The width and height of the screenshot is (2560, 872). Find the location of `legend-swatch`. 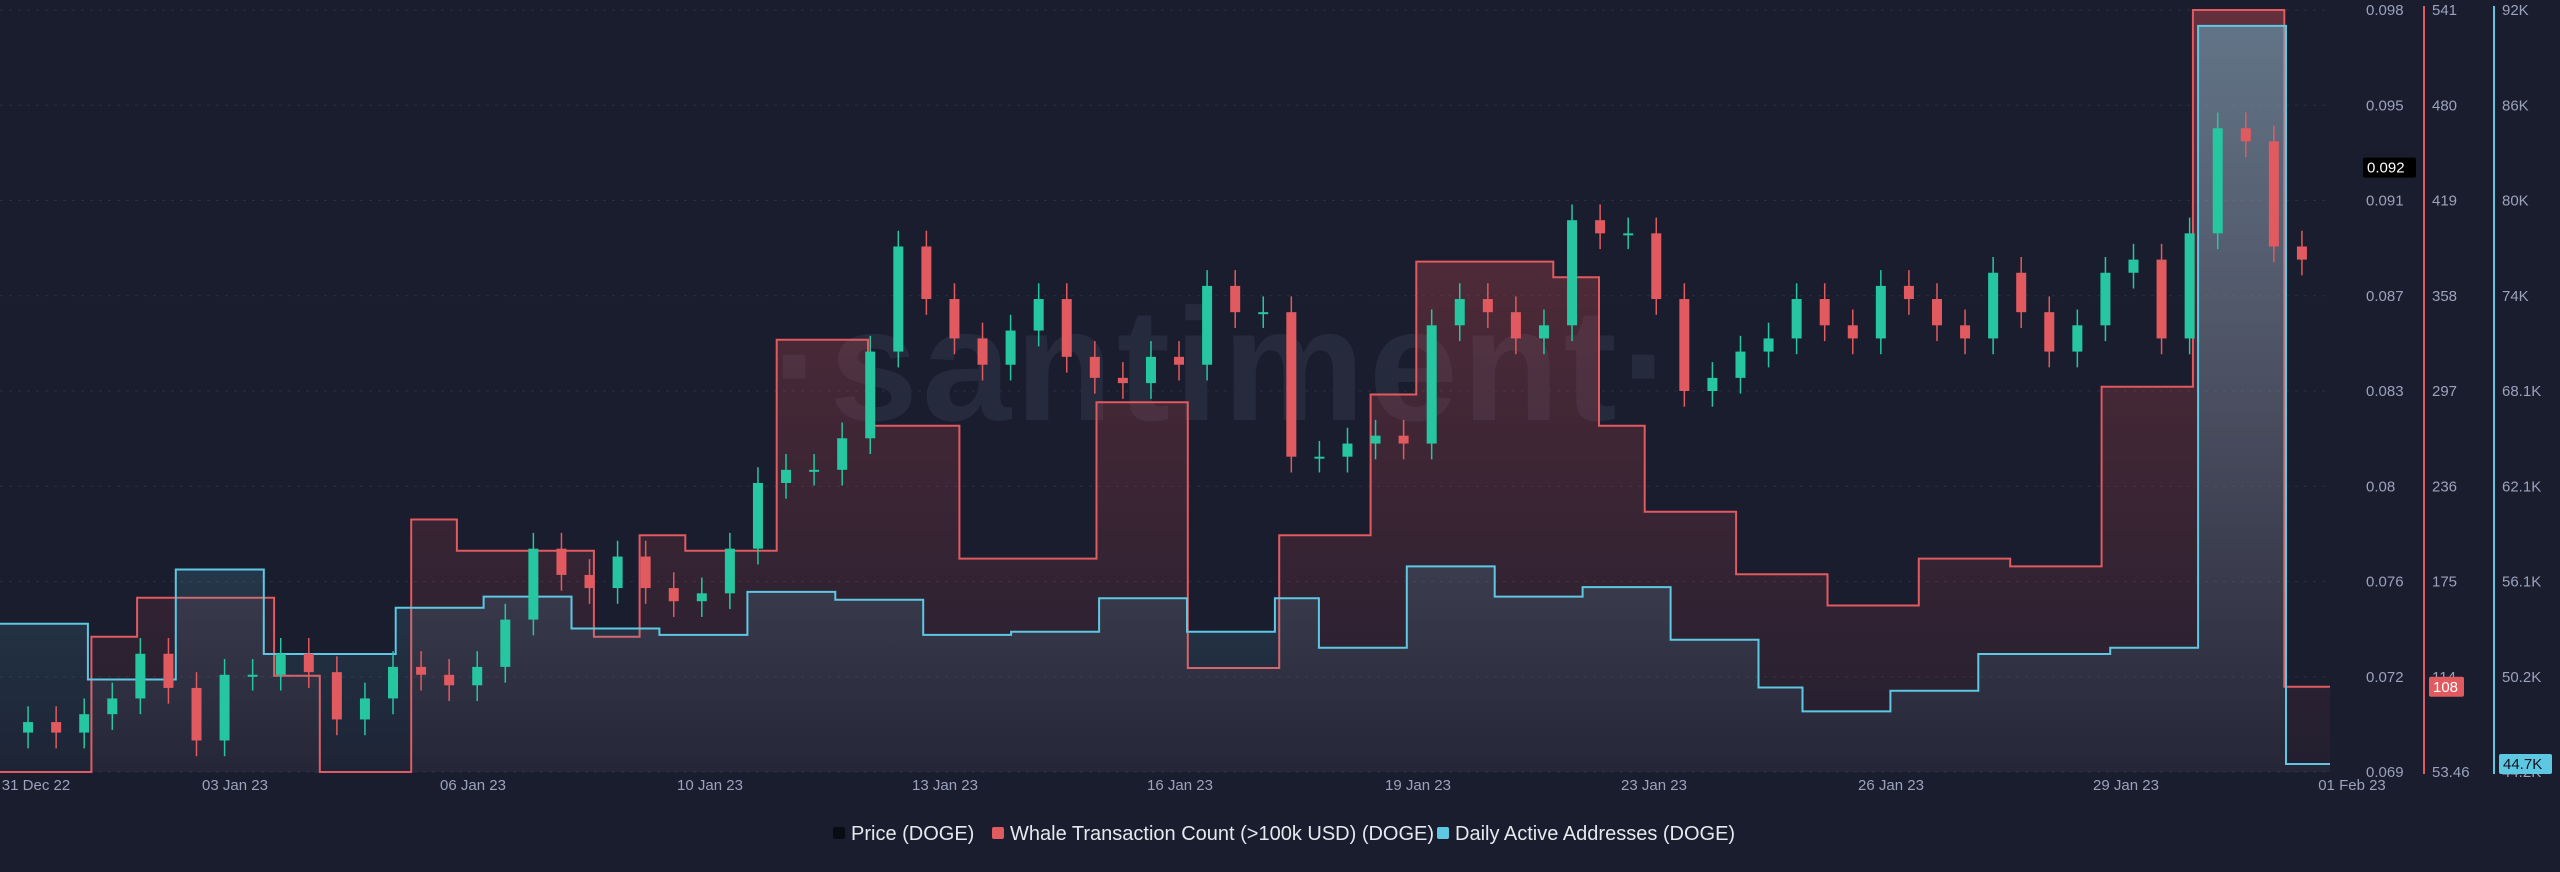

legend-swatch is located at coordinates (839, 833).